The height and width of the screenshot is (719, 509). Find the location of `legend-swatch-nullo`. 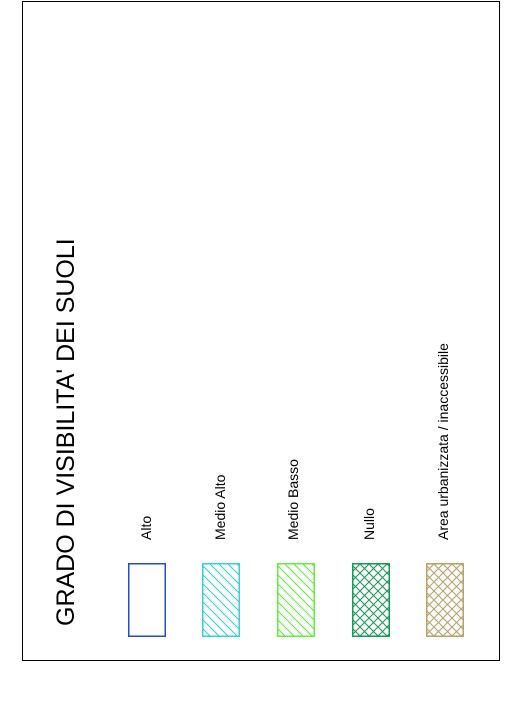

legend-swatch-nullo is located at coordinates (371, 600).